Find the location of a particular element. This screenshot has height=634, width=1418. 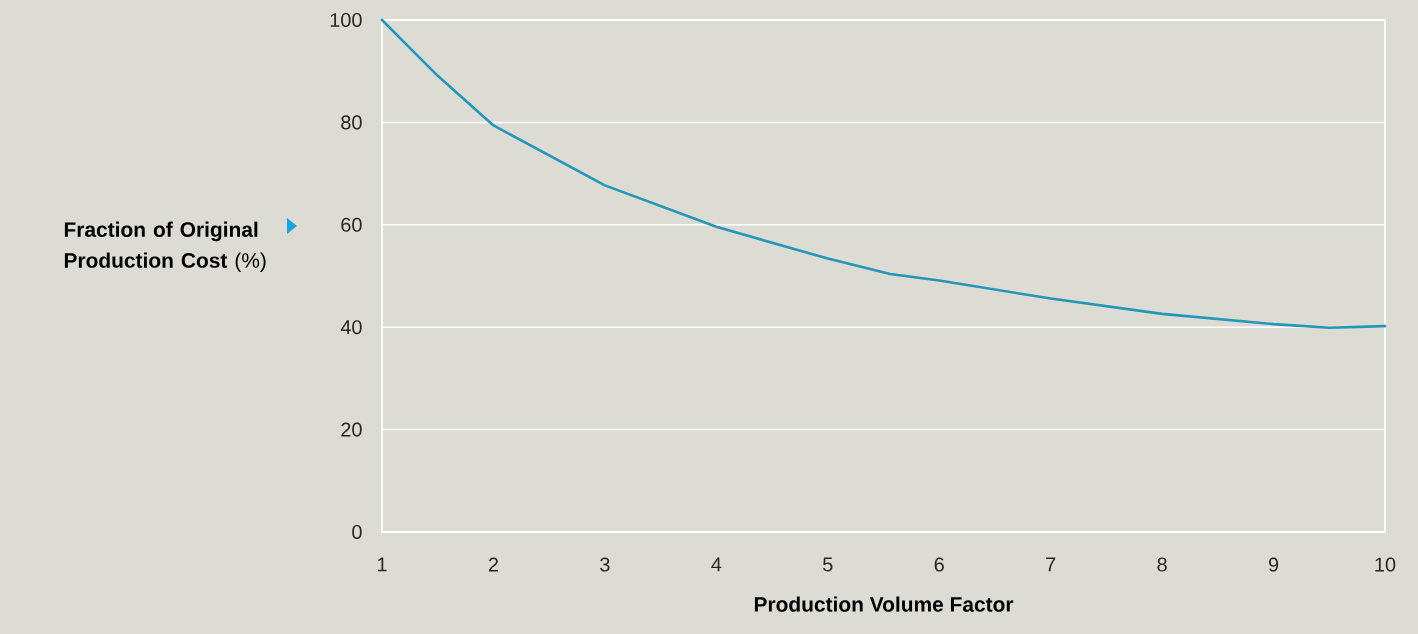

x-tick-label: 9 is located at coordinates (1273, 564).